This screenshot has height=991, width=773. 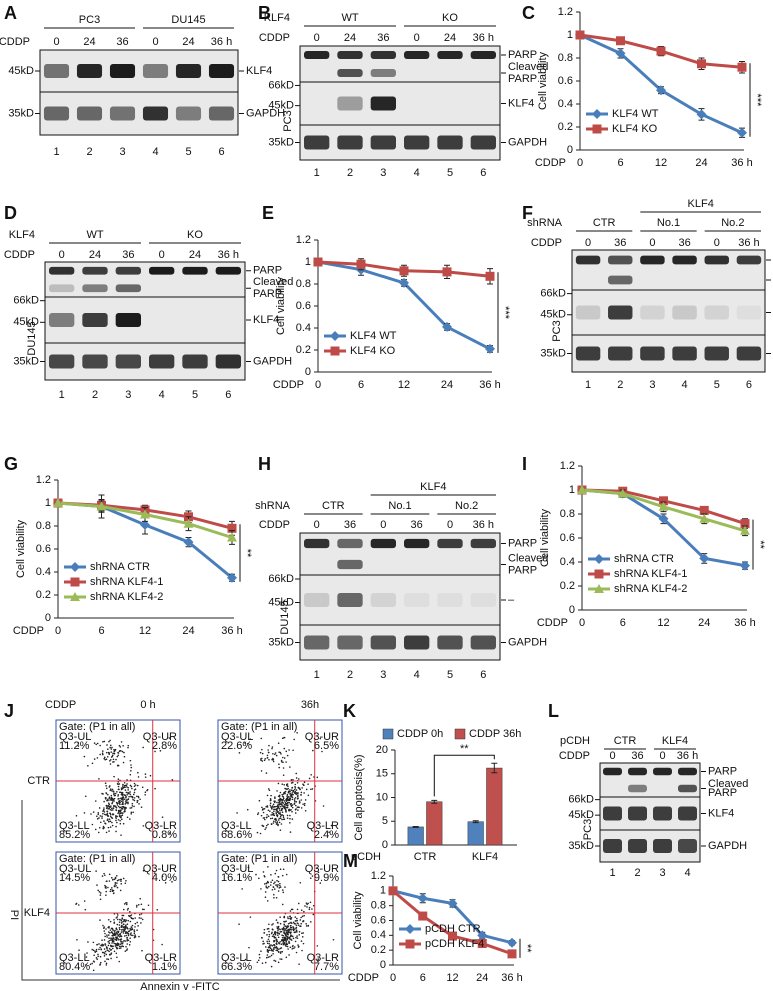 I want to click on band-label: PARP, so click(x=267, y=271).